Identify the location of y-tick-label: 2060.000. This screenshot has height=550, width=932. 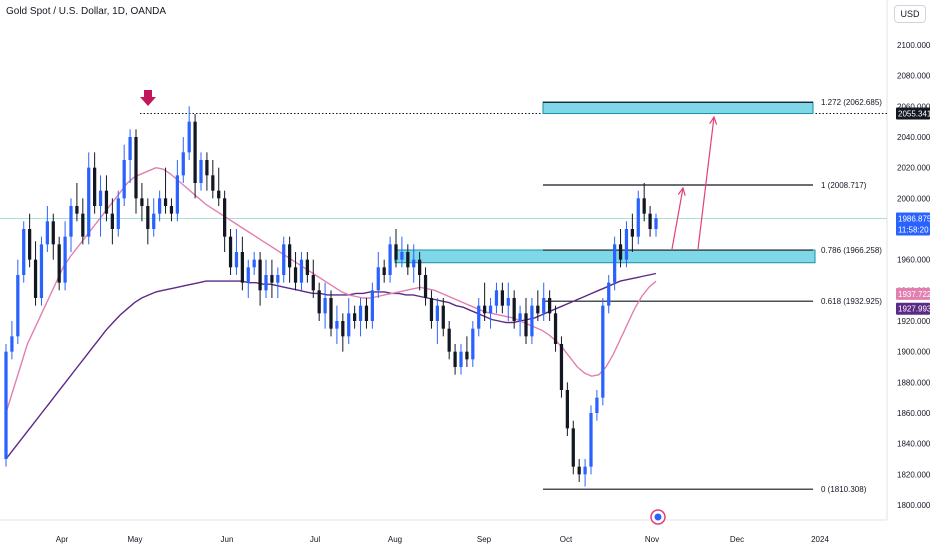
(914, 106).